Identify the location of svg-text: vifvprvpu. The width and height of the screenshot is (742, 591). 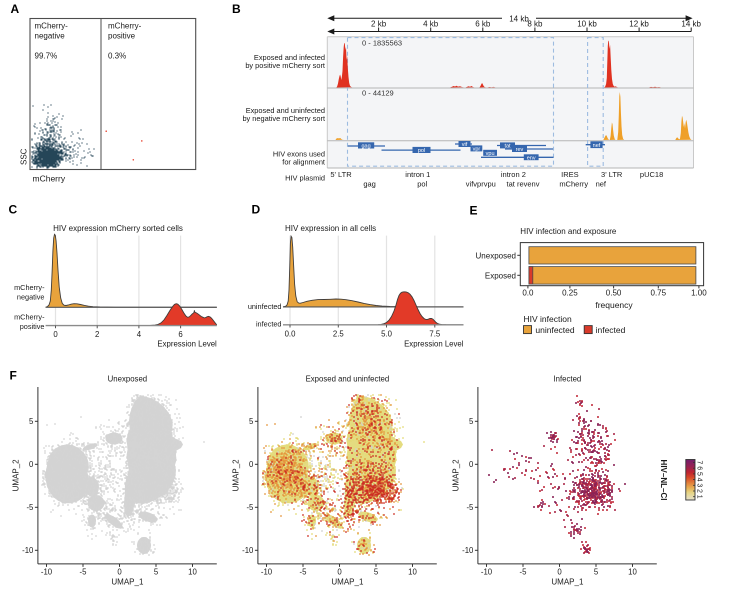
(481, 184).